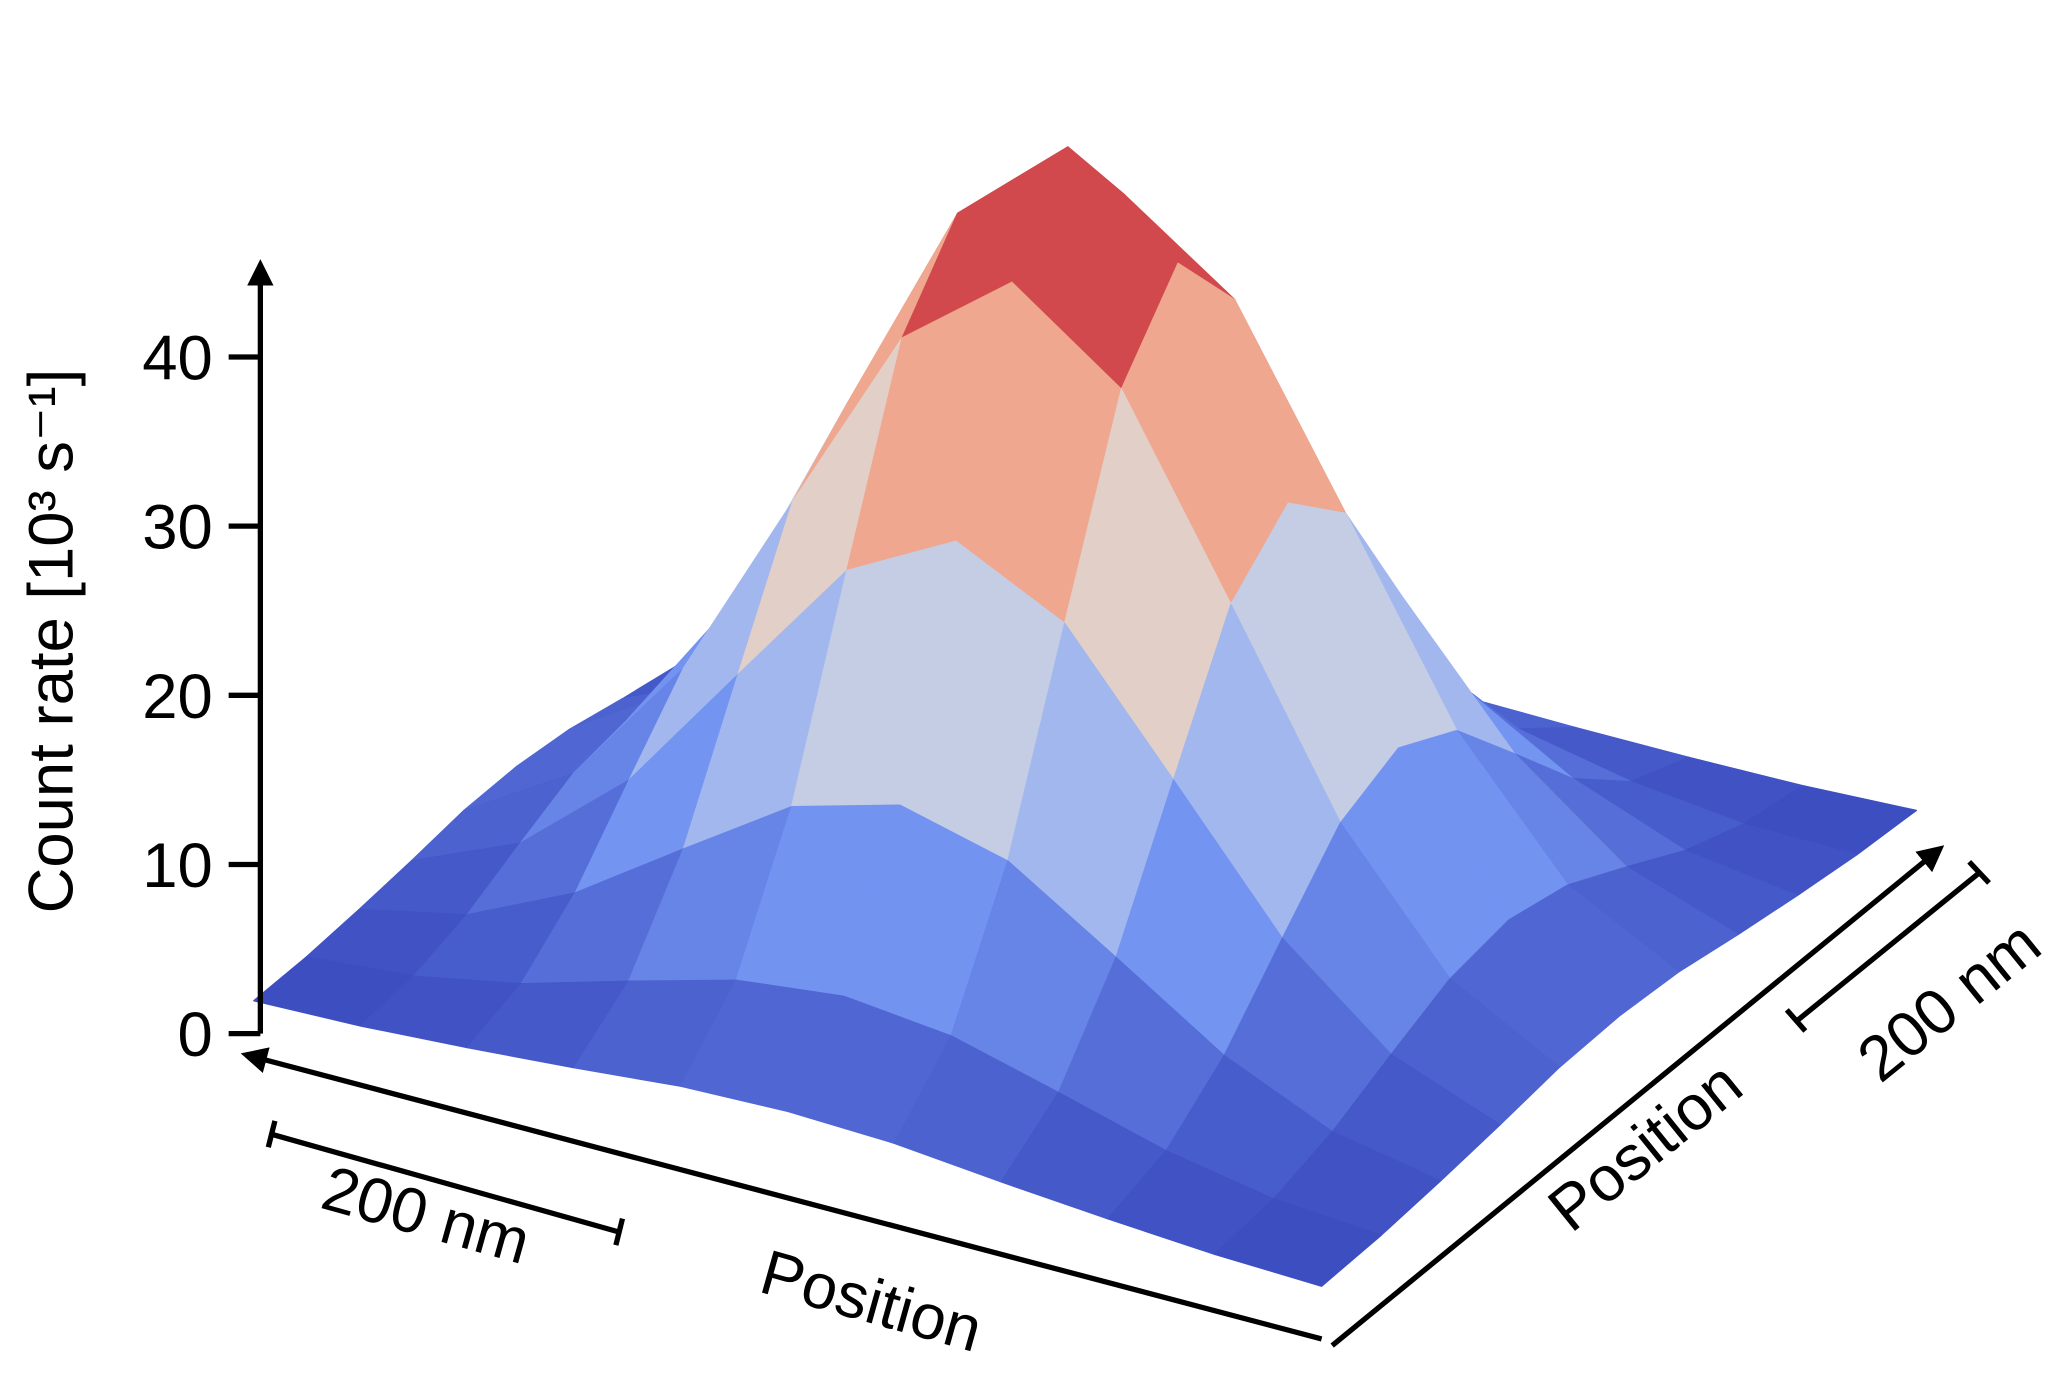  I want to click on z-tick-label: 10, so click(177, 866).